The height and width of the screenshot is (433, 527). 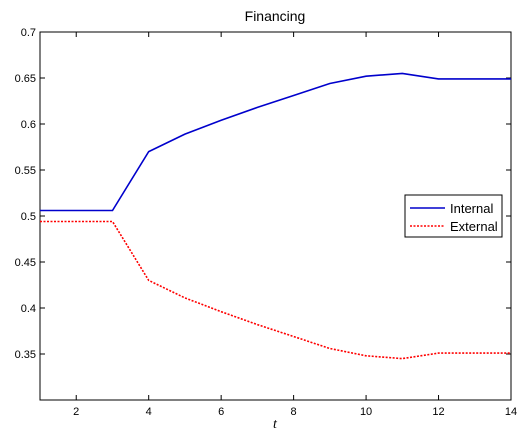 I want to click on legend-label-external: External, so click(x=474, y=226).